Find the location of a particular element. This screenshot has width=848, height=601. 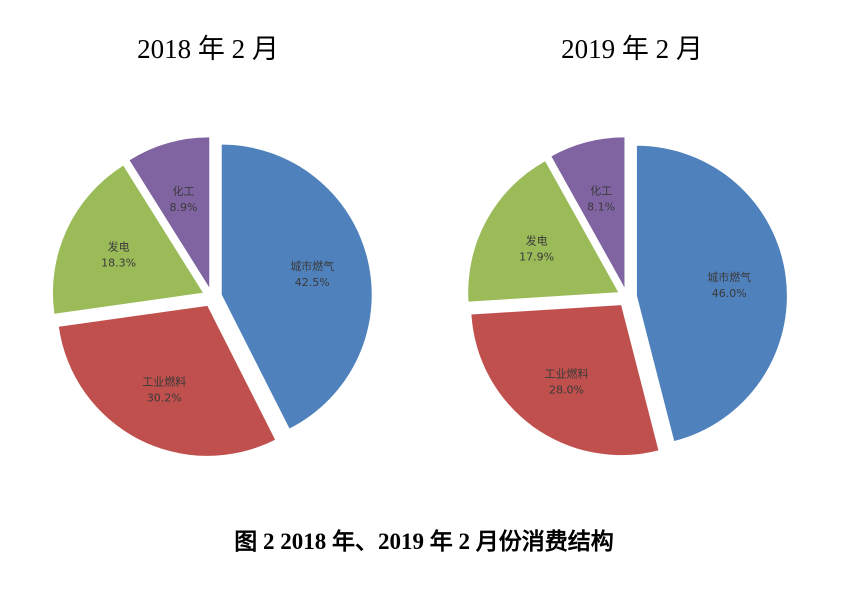

slice-value-label-power: 18.3% is located at coordinates (118, 263).